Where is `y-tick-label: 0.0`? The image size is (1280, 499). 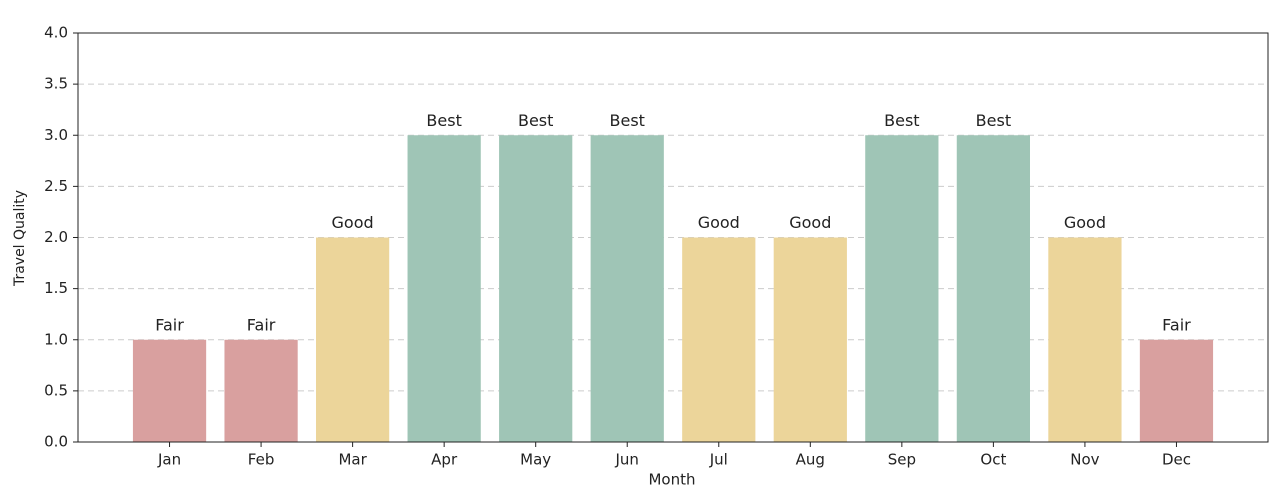 y-tick-label: 0.0 is located at coordinates (56, 442).